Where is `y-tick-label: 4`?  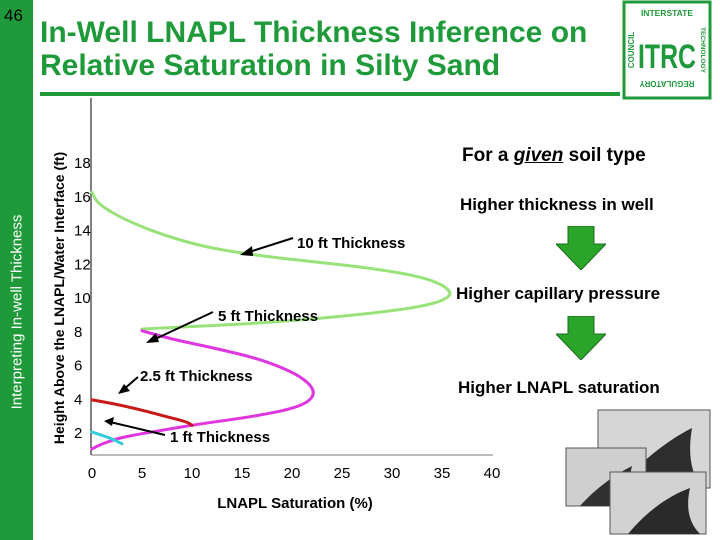 y-tick-label: 4 is located at coordinates (78, 399).